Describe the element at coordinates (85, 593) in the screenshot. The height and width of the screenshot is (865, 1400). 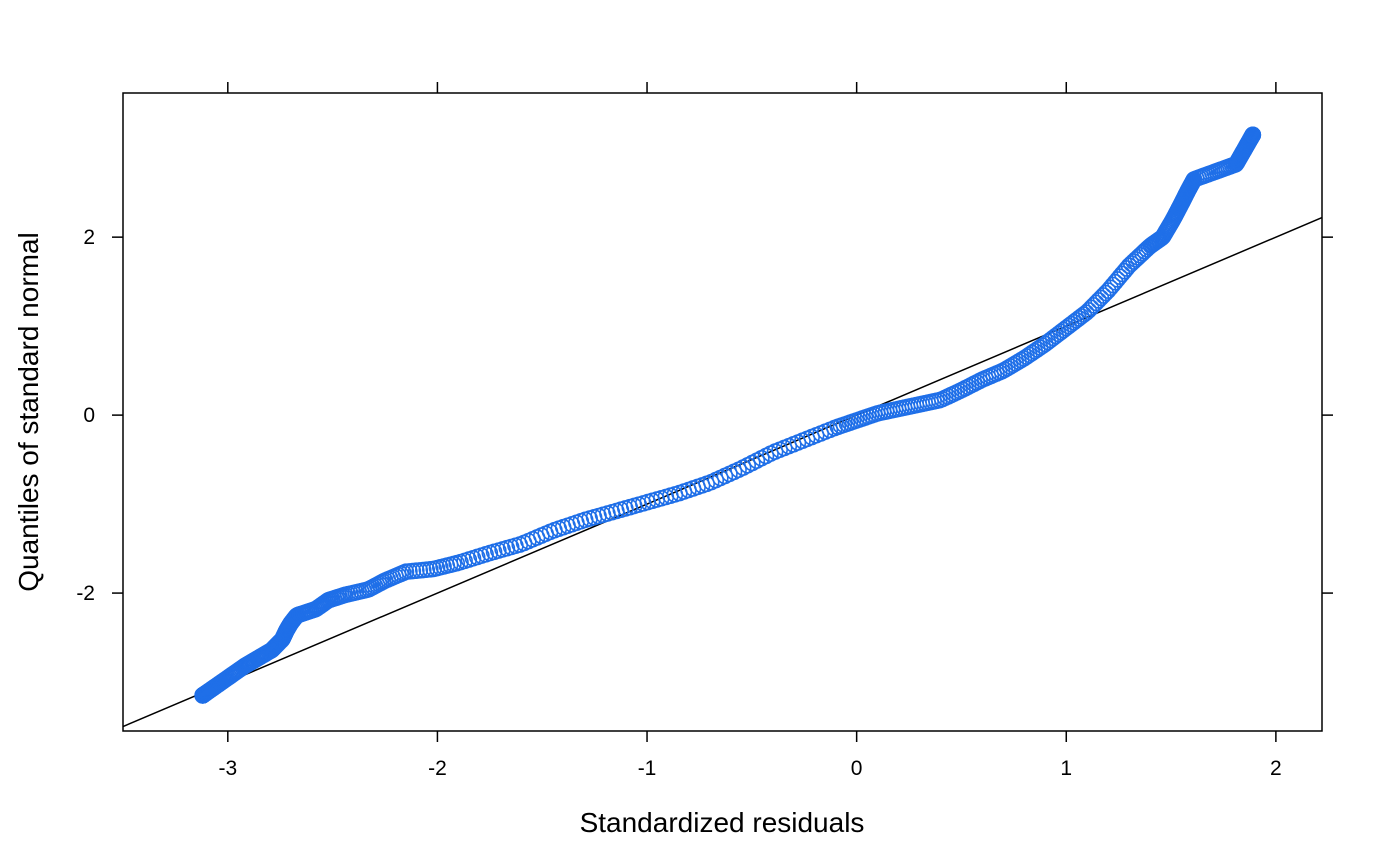
I see `y-tick-label: -2` at that location.